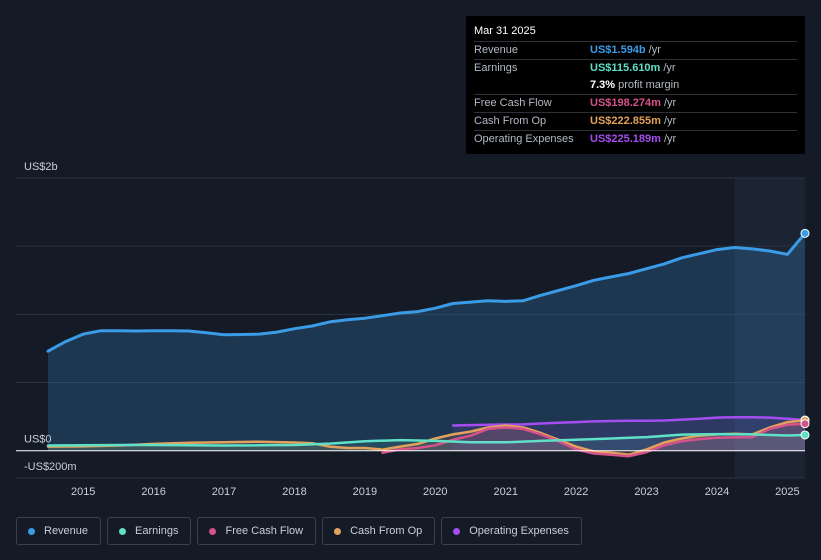 This screenshot has width=821, height=560. What do you see at coordinates (50, 467) in the screenshot?
I see `y-axis-label-bottom: -US$200m` at bounding box center [50, 467].